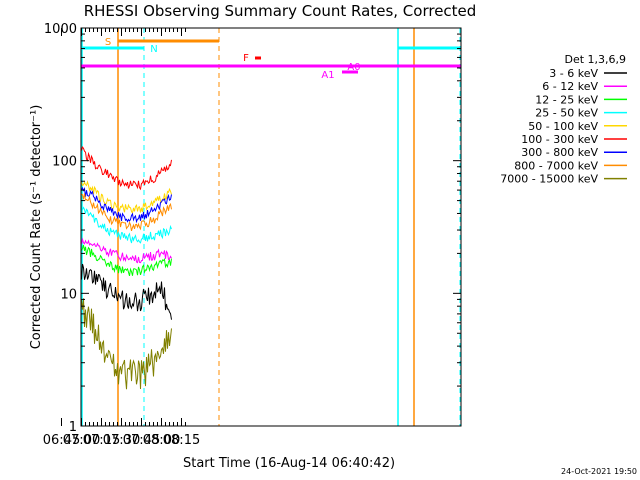  What do you see at coordinates (566, 99) in the screenshot?
I see `legend-label-3: 12 - 25 keV` at bounding box center [566, 99].